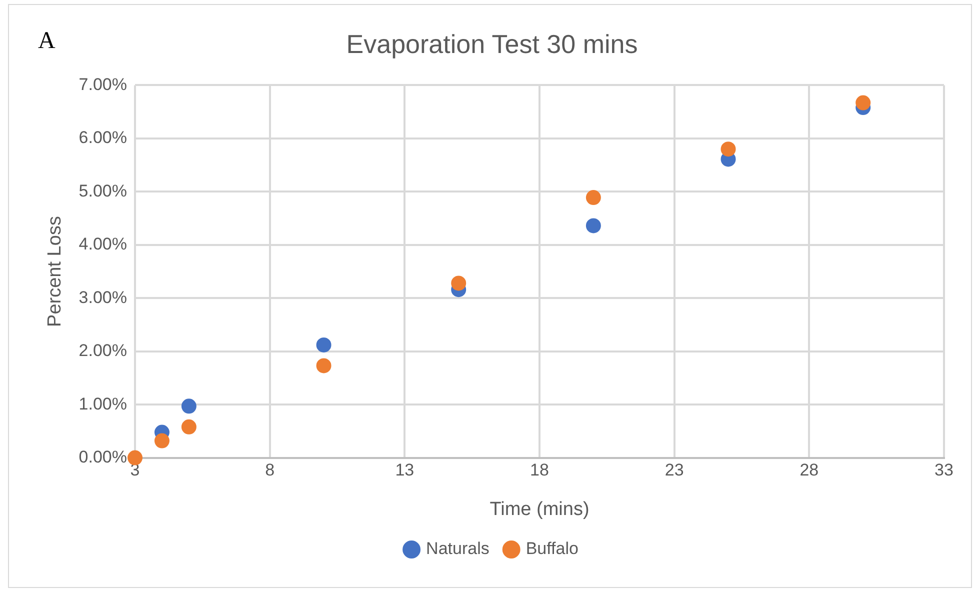 The height and width of the screenshot is (590, 974). I want to click on x-tick-label: 18, so click(539, 470).